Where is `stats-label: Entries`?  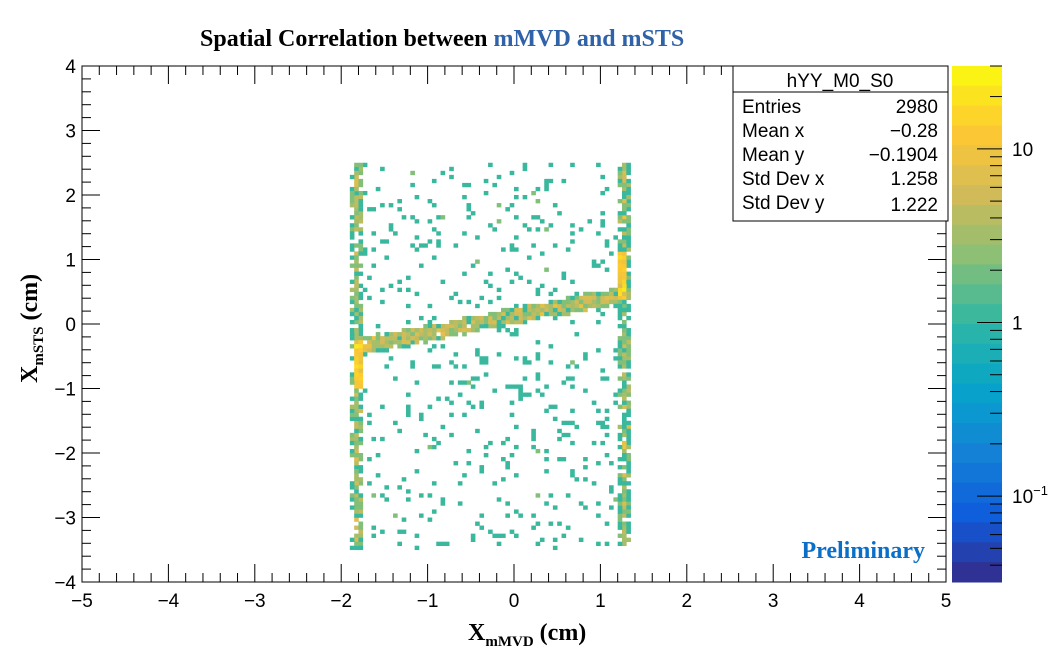
stats-label: Entries is located at coordinates (771, 107).